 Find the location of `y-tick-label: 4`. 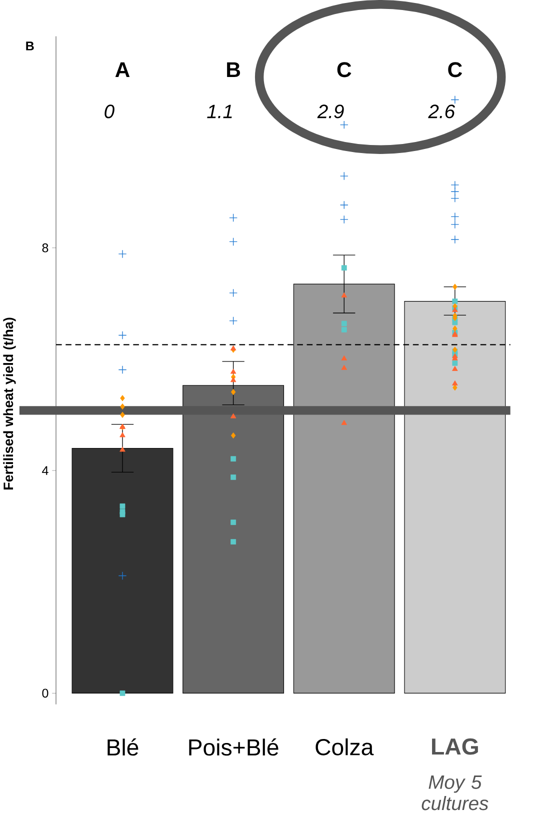

y-tick-label: 4 is located at coordinates (45, 470).